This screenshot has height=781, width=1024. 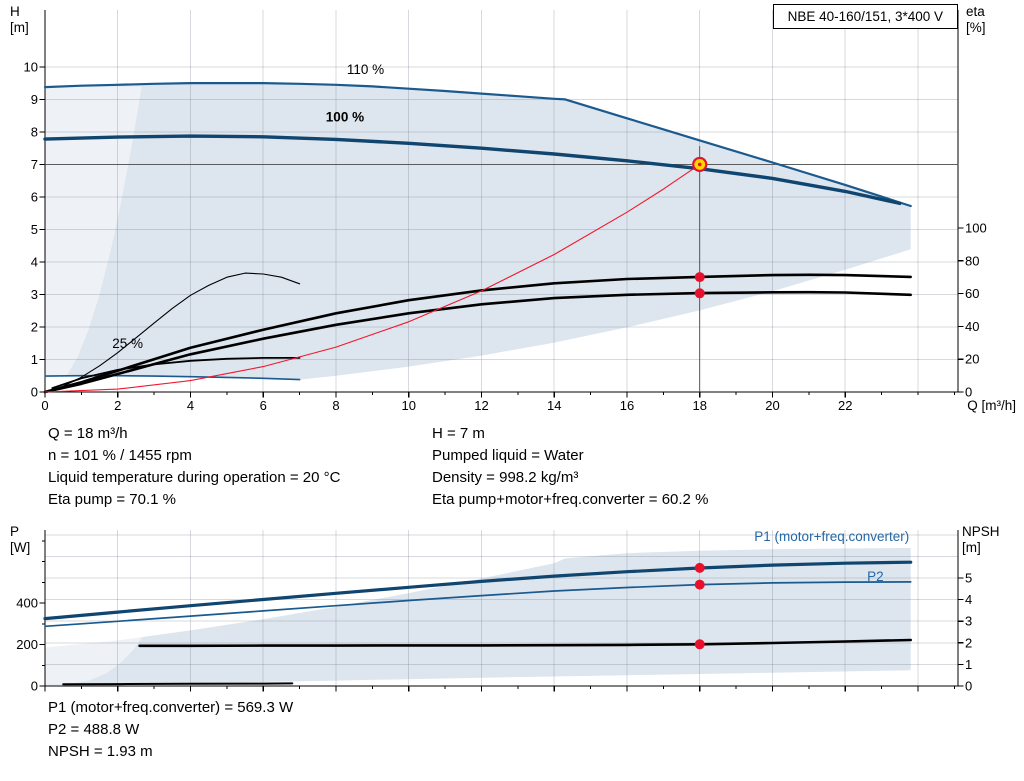 I want to click on power-npsh-chart-wedge, so click(x=94, y=660).